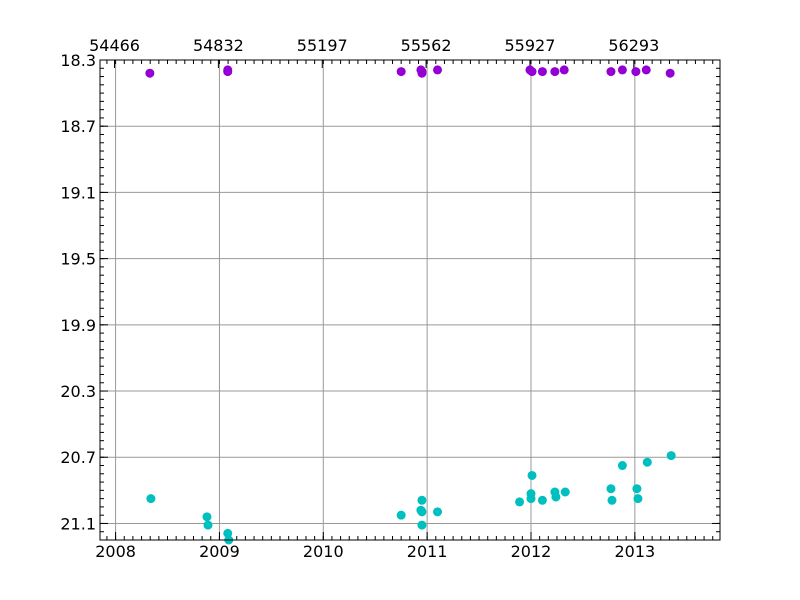 The height and width of the screenshot is (600, 800). What do you see at coordinates (529, 45) in the screenshot?
I see `top-x-tick-label: 55927` at bounding box center [529, 45].